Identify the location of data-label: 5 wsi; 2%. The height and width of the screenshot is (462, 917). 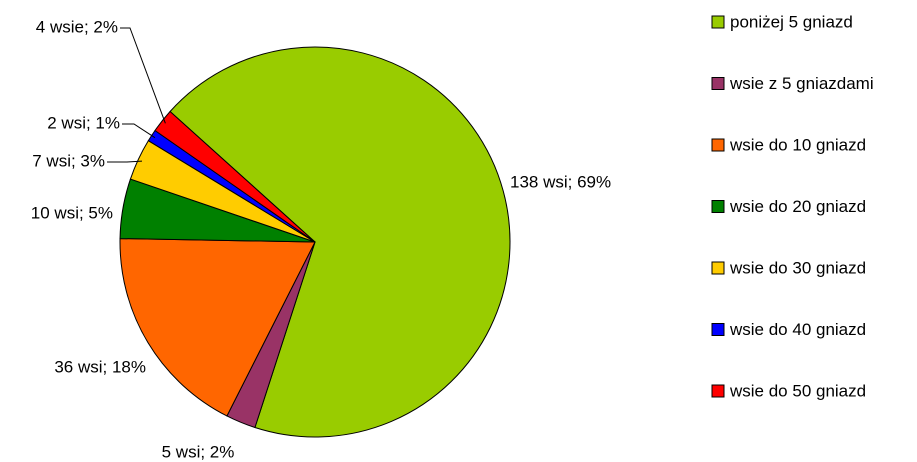
(198, 451).